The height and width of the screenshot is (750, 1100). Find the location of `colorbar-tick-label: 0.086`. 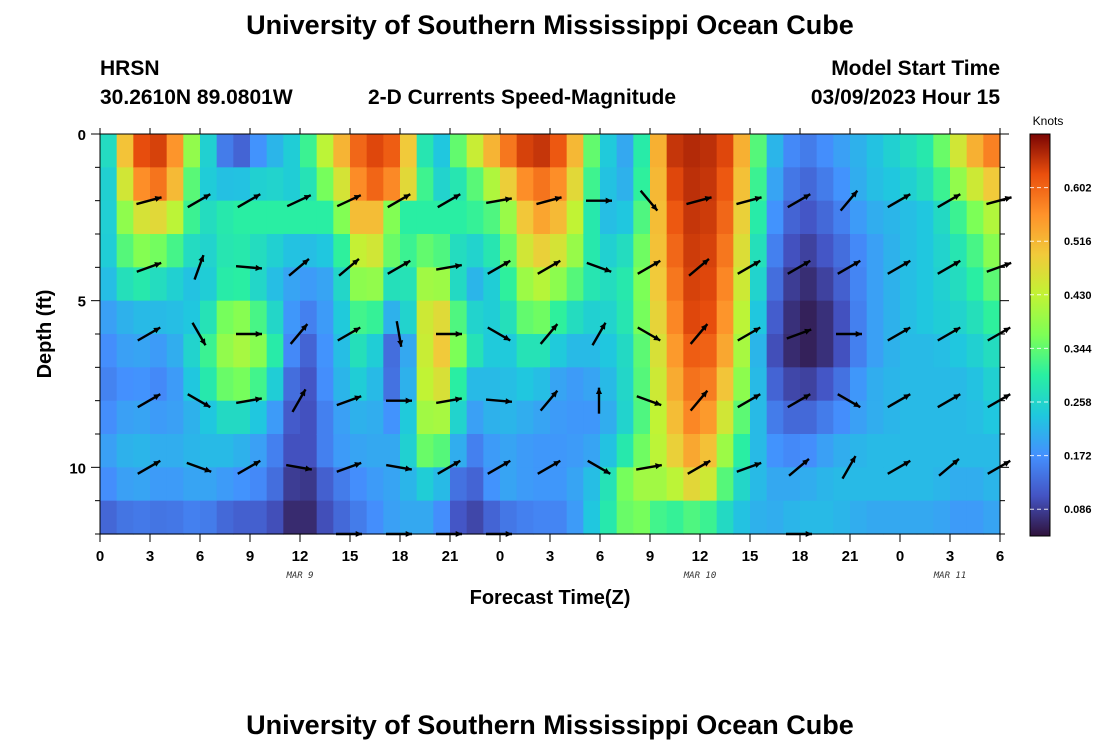

colorbar-tick-label: 0.086 is located at coordinates (1078, 510).